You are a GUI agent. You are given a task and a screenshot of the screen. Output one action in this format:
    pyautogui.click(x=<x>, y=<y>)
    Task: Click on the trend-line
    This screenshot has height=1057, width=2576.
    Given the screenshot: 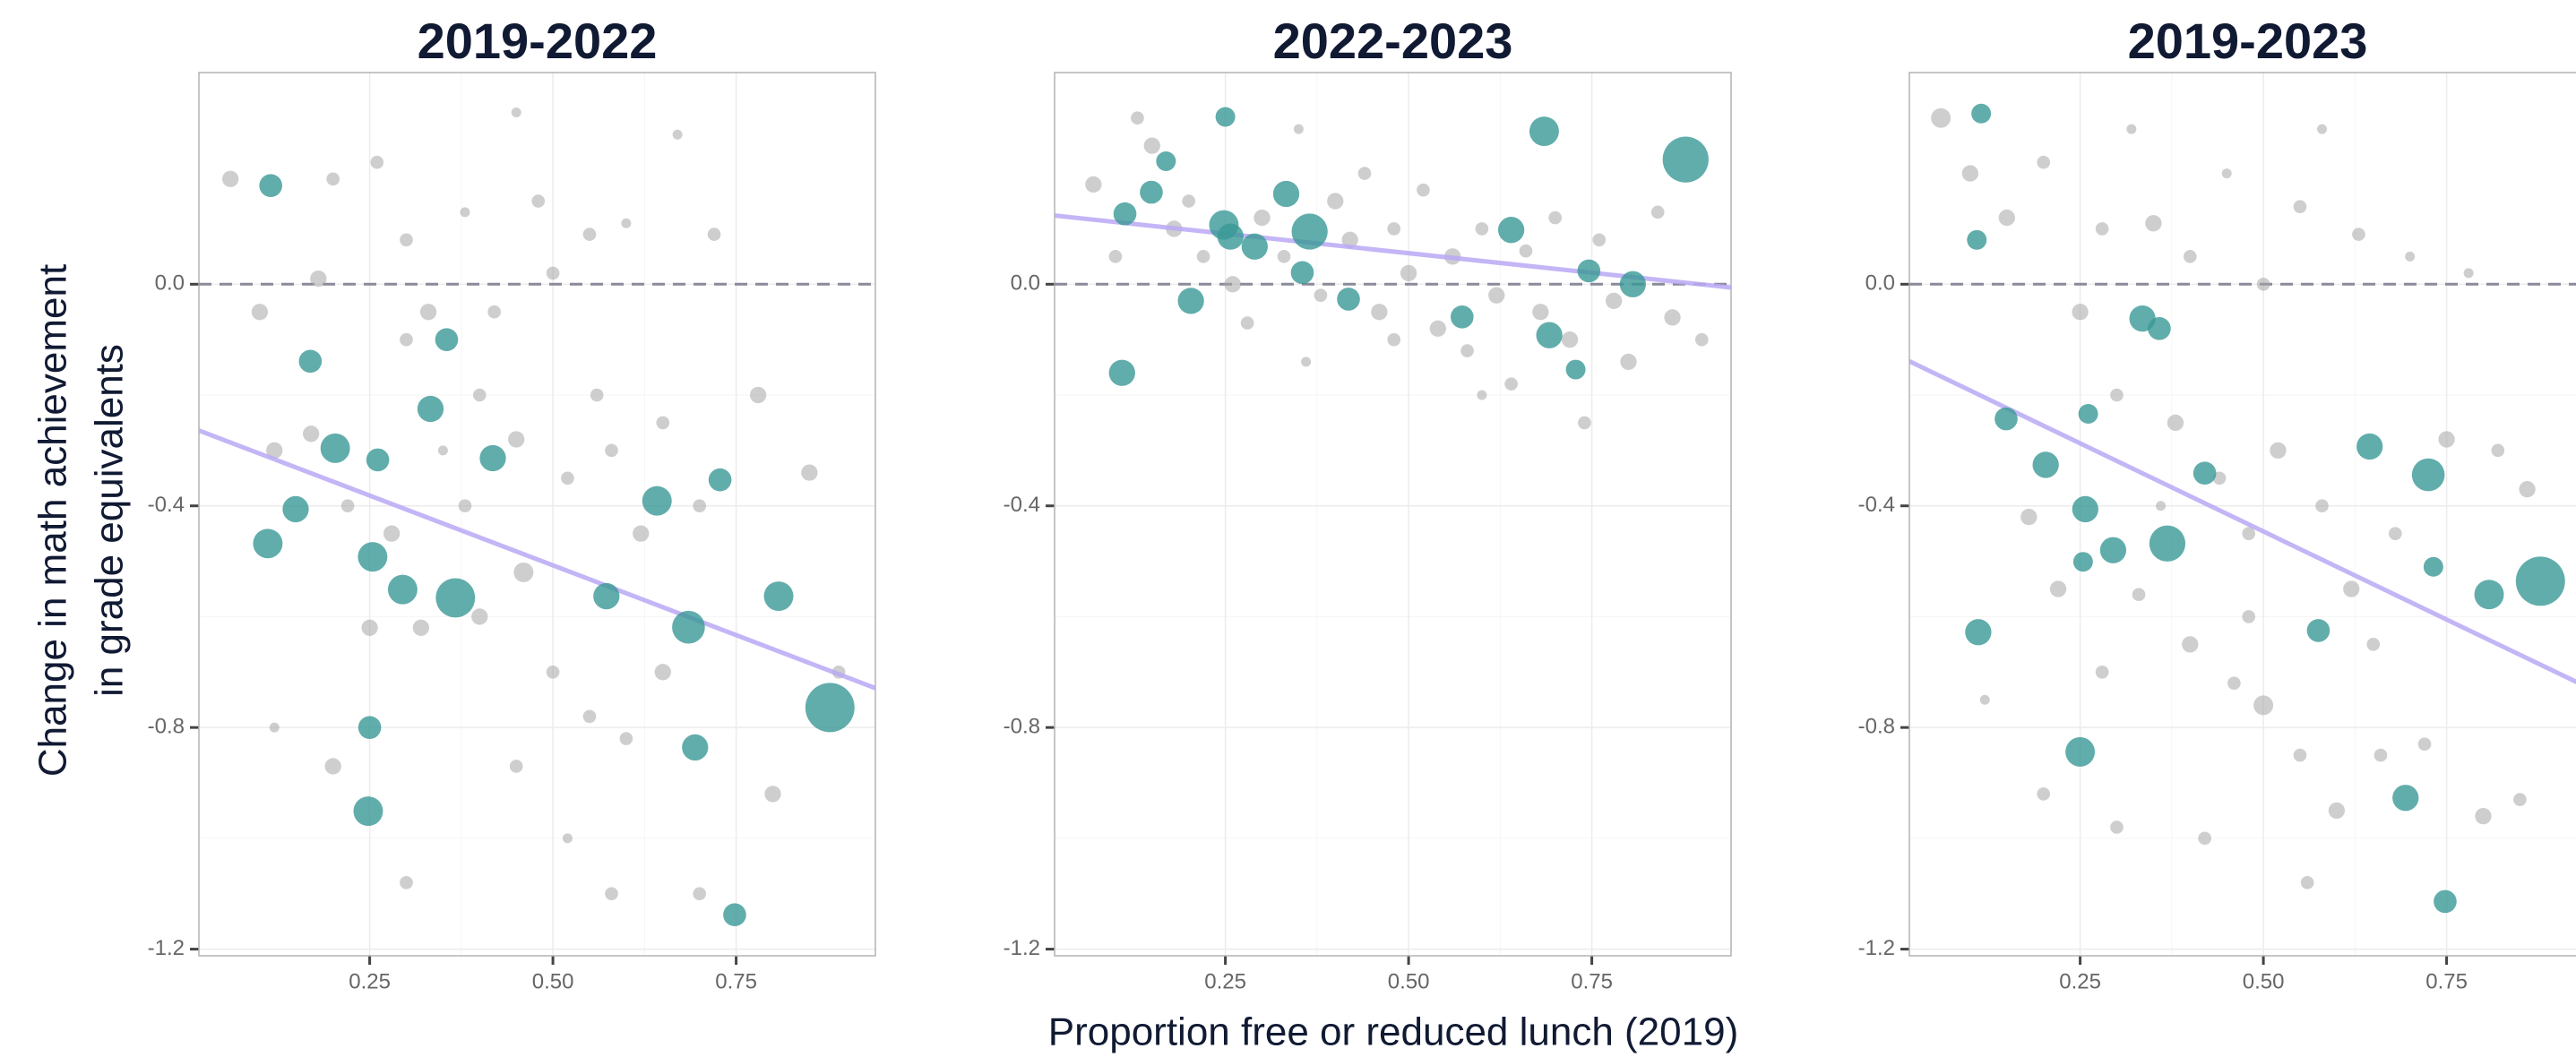 What is the action you would take?
    pyautogui.click(x=2242, y=521)
    